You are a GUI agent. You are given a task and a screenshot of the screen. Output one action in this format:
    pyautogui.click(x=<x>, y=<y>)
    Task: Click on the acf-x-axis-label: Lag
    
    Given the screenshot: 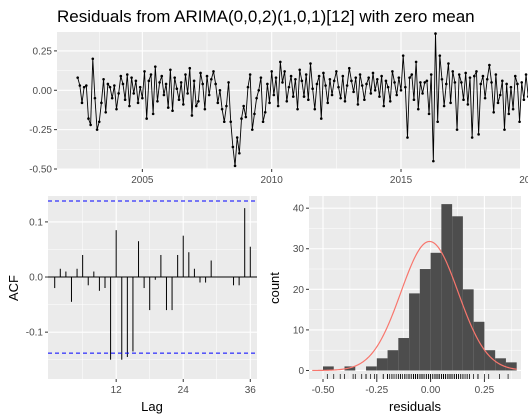 What is the action you would take?
    pyautogui.click(x=152, y=406)
    